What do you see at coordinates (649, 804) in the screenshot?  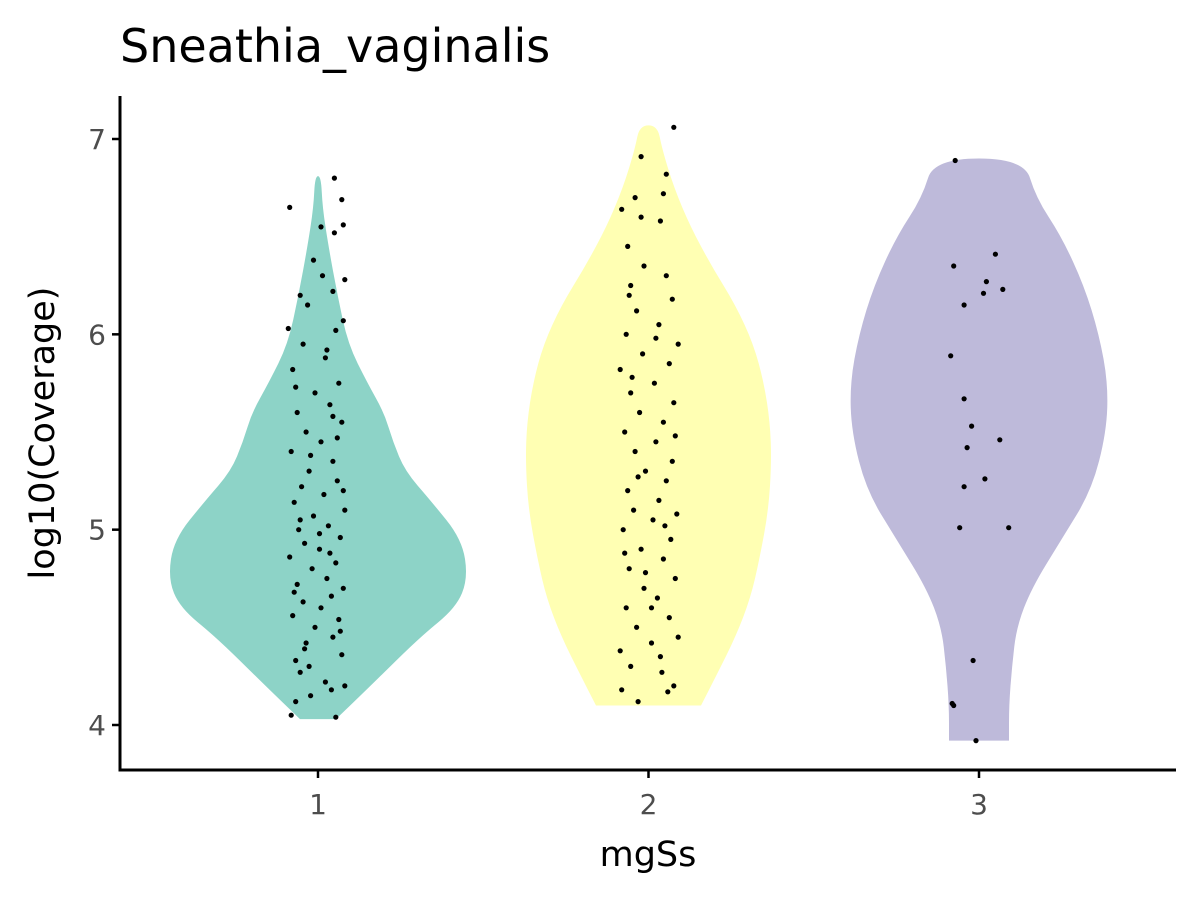 I see `x-tick-label-2: 2` at bounding box center [649, 804].